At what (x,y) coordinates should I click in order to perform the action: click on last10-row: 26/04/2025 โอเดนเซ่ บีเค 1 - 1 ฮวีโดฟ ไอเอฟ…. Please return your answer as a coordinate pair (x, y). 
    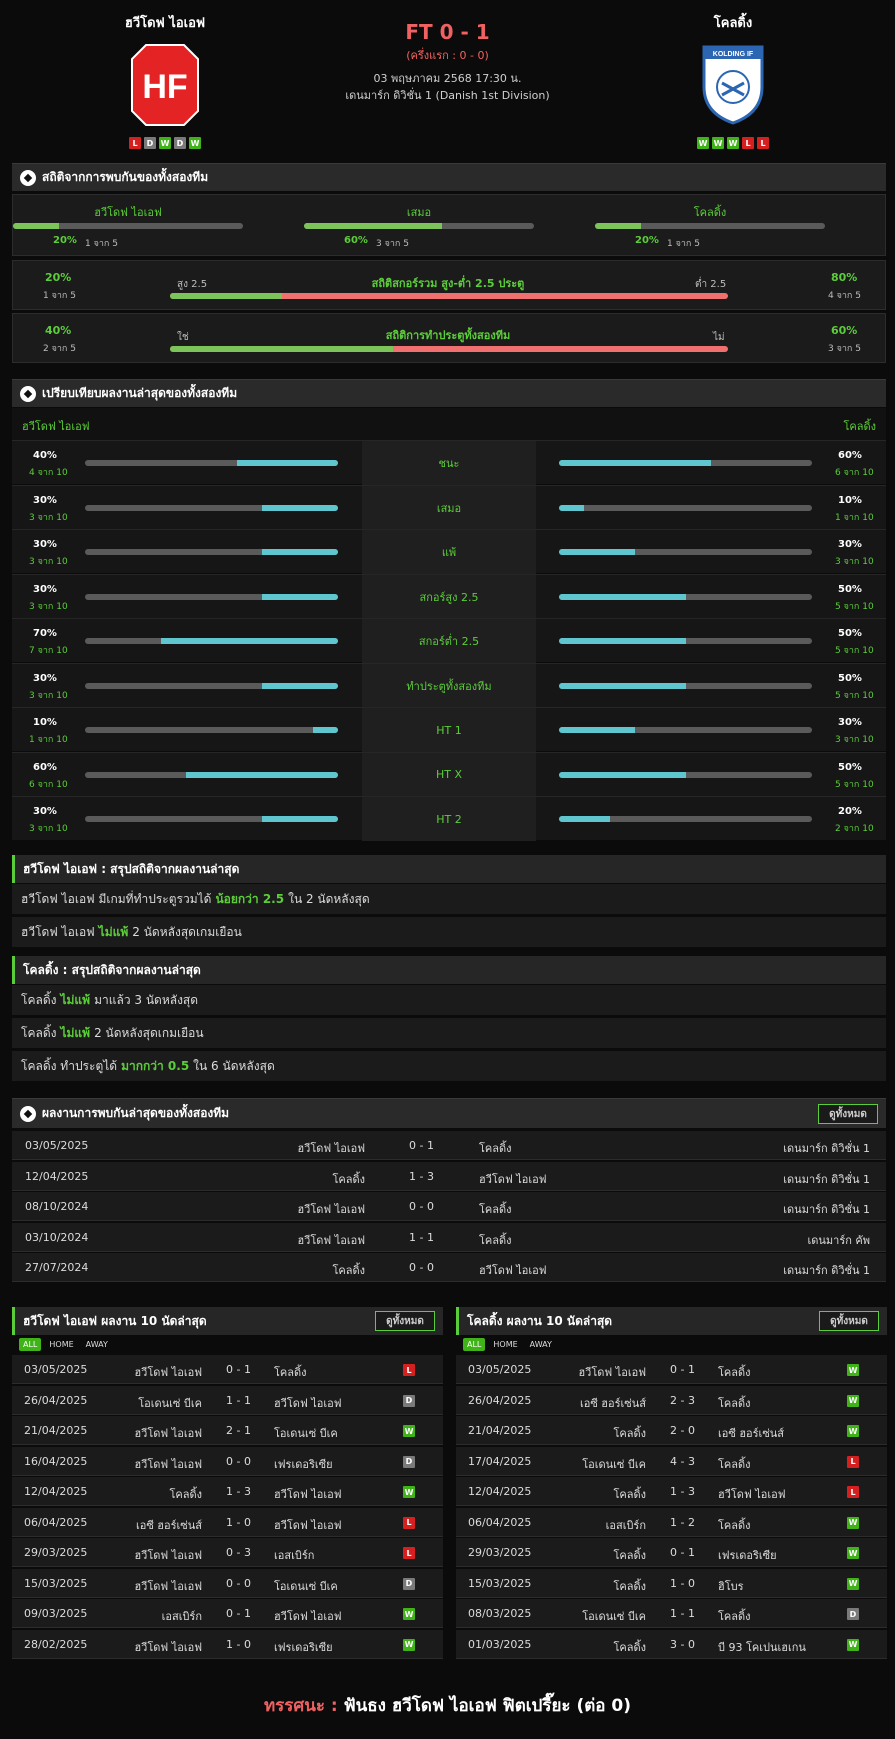
    Looking at the image, I should click on (227, 1400).